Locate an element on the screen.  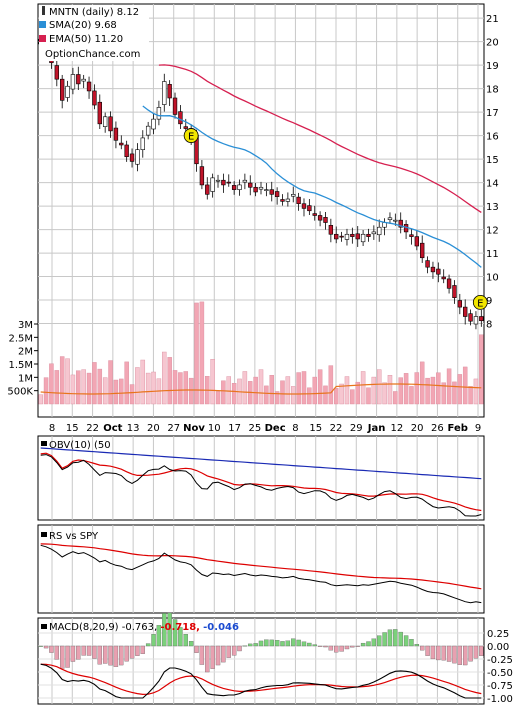
price-tick-label: 10 is located at coordinates (492, 278).